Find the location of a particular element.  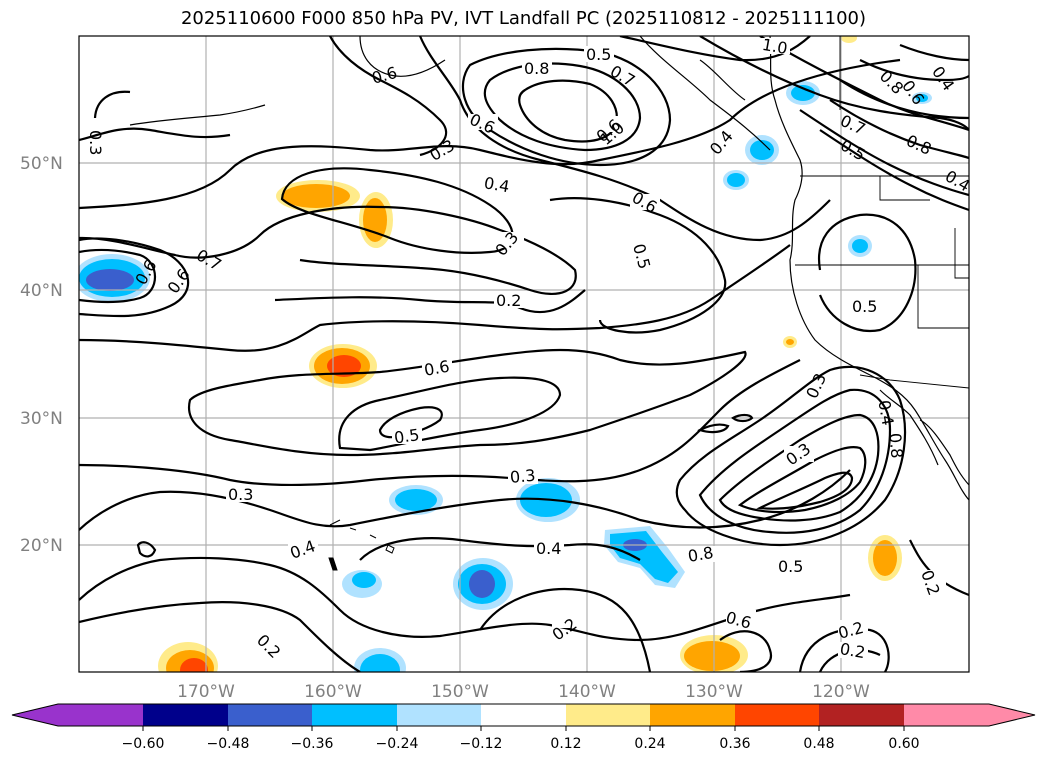

positive-anomaly-160w-34n is located at coordinates (343, 366).